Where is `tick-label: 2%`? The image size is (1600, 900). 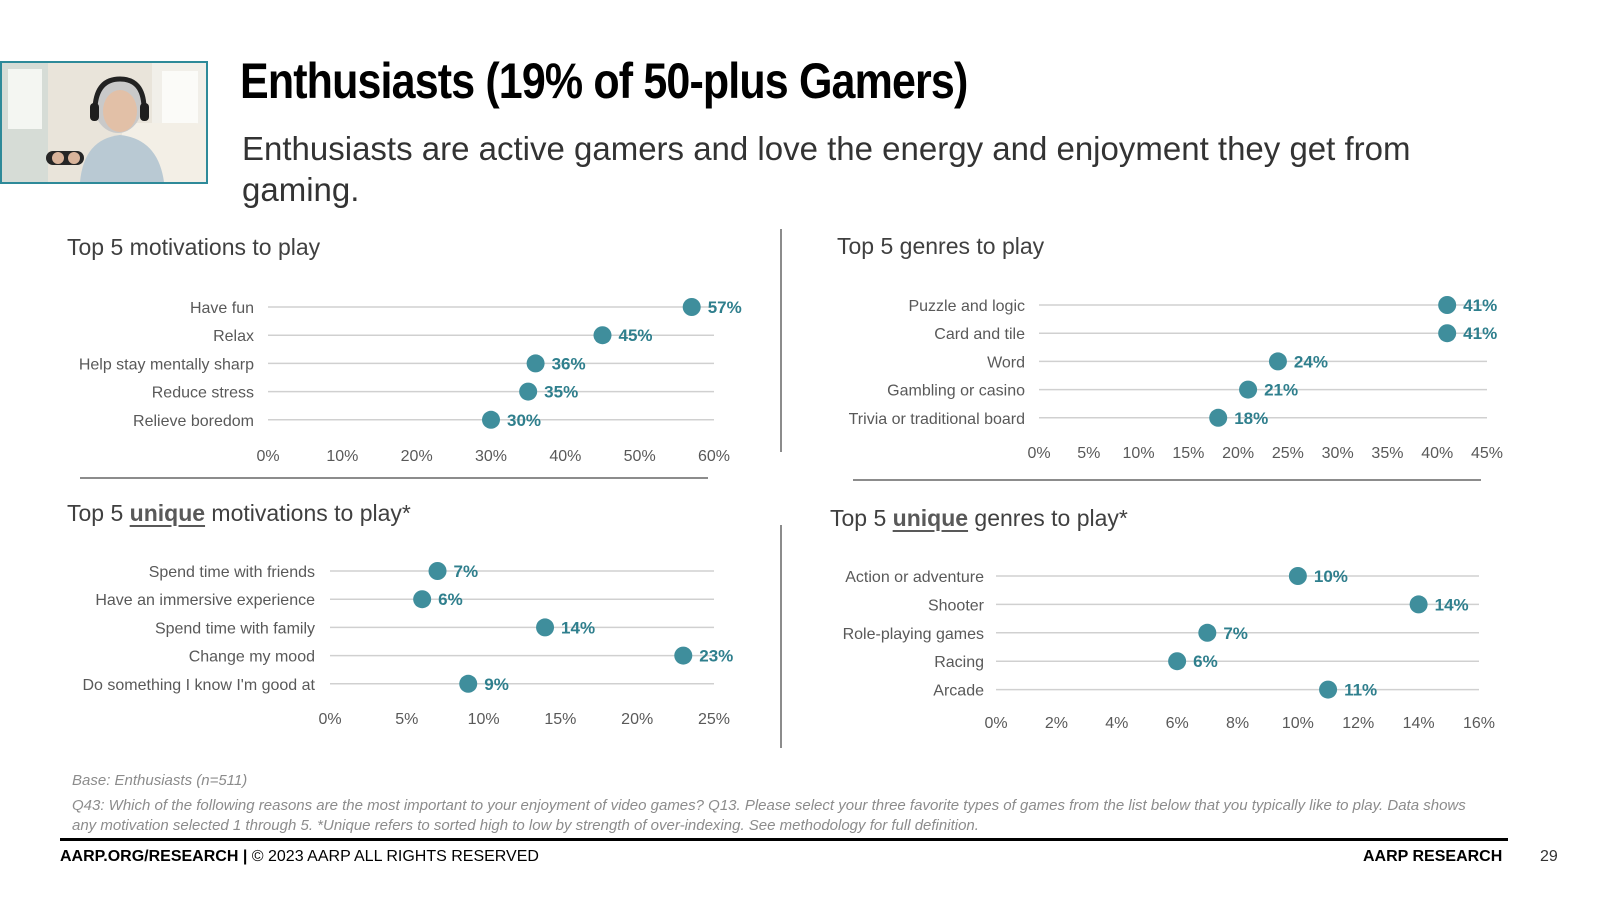
tick-label: 2% is located at coordinates (1056, 723).